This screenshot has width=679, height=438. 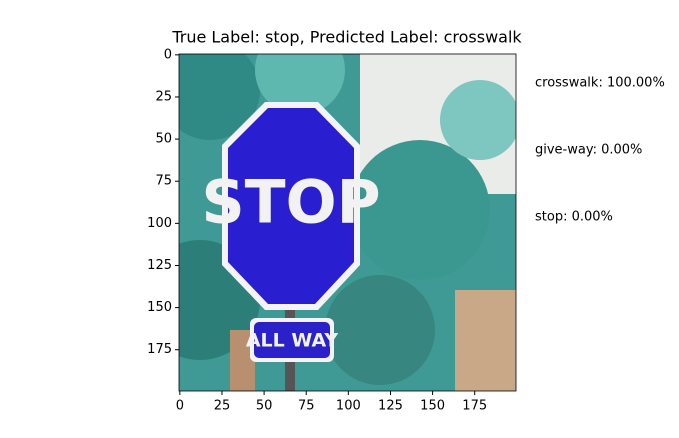 What do you see at coordinates (474, 406) in the screenshot?
I see `x-tick-label: 175` at bounding box center [474, 406].